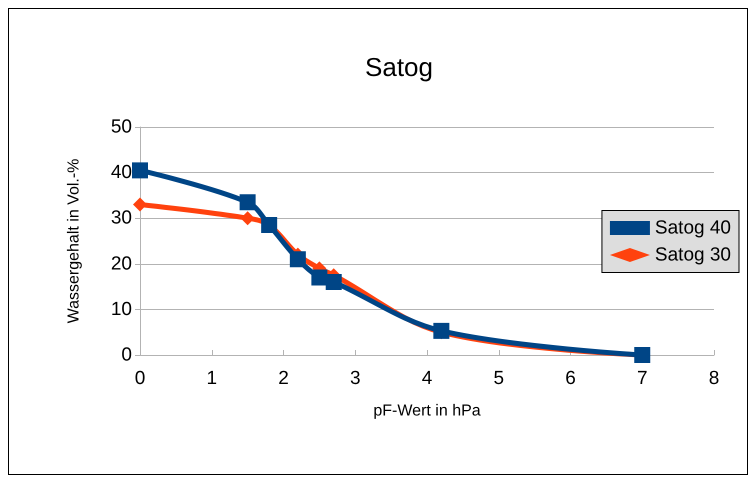 This screenshot has height=483, width=756. Describe the element at coordinates (121, 218) in the screenshot. I see `y-tick-label: 30` at that location.